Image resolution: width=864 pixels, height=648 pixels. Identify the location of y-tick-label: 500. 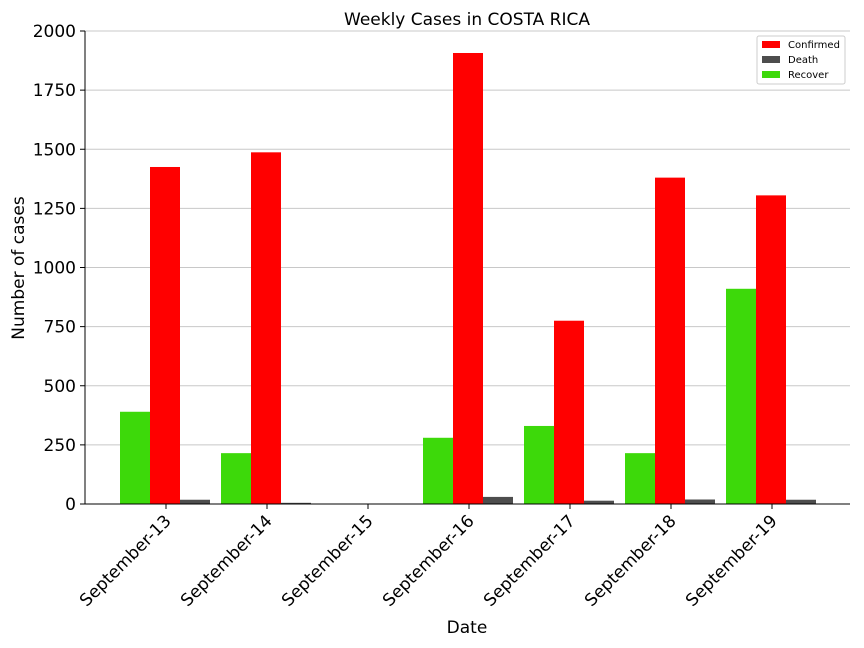
(60, 387).